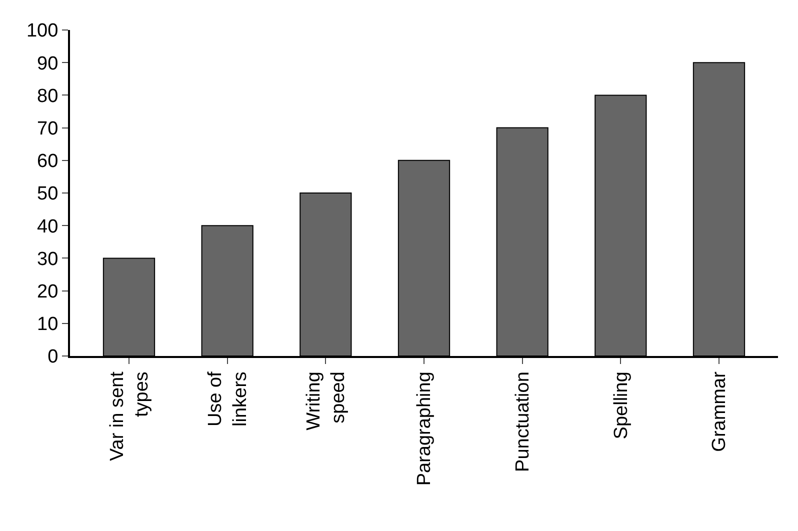 This screenshot has width=798, height=531. Describe the element at coordinates (42, 31) in the screenshot. I see `y-tick-label: 100` at that location.